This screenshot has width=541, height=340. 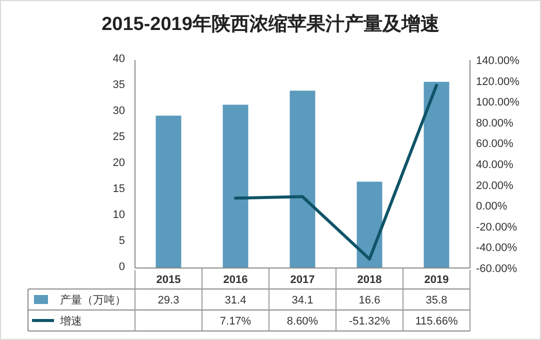 What do you see at coordinates (369, 280) in the screenshot?
I see `x-tick-label: 2018` at bounding box center [369, 280].